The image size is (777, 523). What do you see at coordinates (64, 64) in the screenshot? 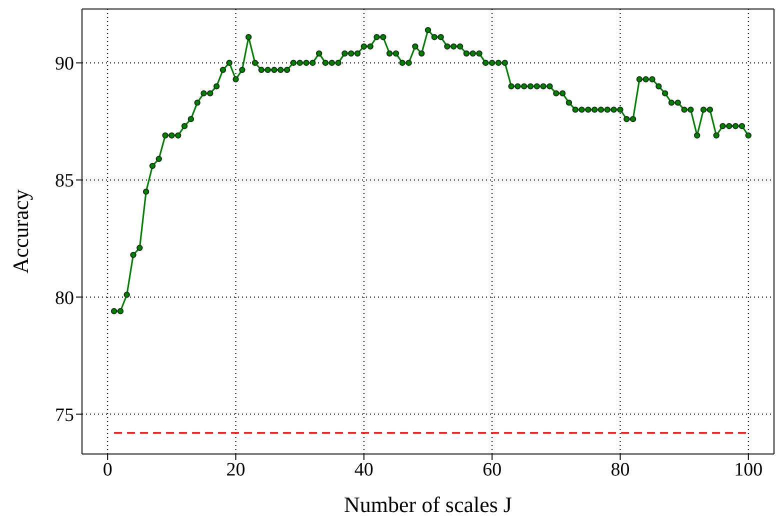
I see `y-tick-label: 90` at bounding box center [64, 64].